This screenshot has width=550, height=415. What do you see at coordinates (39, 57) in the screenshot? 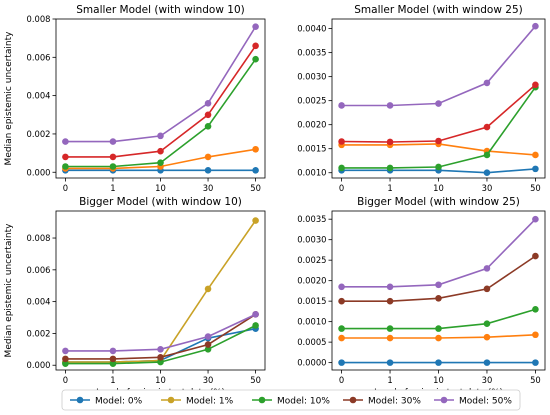
I see `y-tick-label: 0.006` at bounding box center [39, 57].